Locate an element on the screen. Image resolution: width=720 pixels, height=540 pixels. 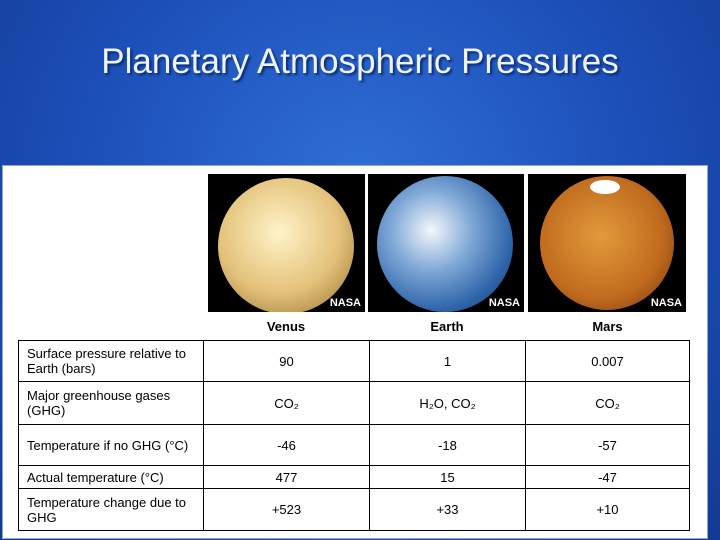
table-cell: 15 is located at coordinates (447, 477).